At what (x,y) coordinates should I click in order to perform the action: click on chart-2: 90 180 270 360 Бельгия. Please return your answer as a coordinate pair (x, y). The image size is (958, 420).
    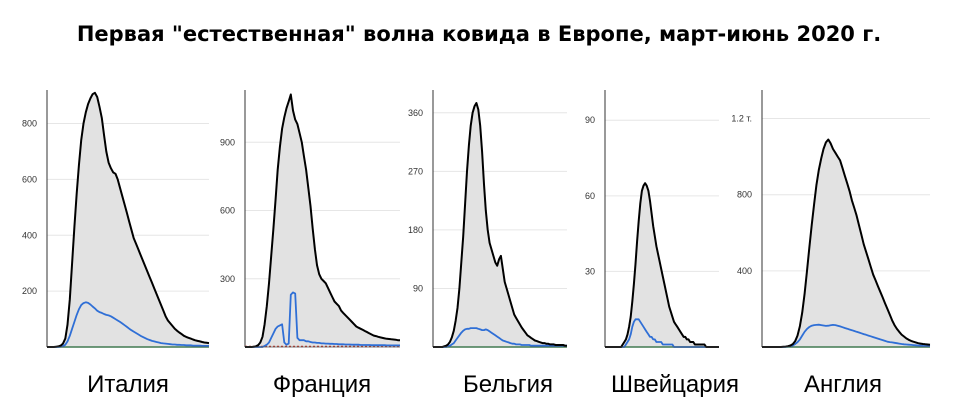
    Looking at the image, I should click on (487, 244).